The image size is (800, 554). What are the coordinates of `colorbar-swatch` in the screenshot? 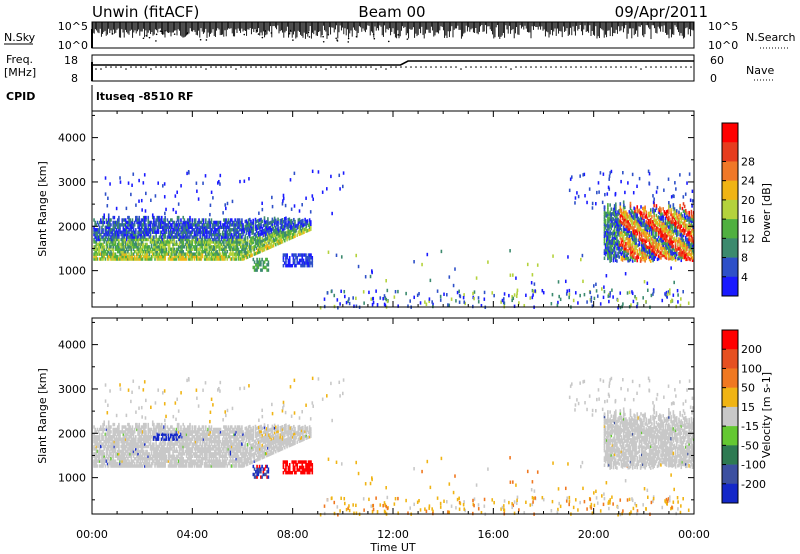 It's located at (730, 267).